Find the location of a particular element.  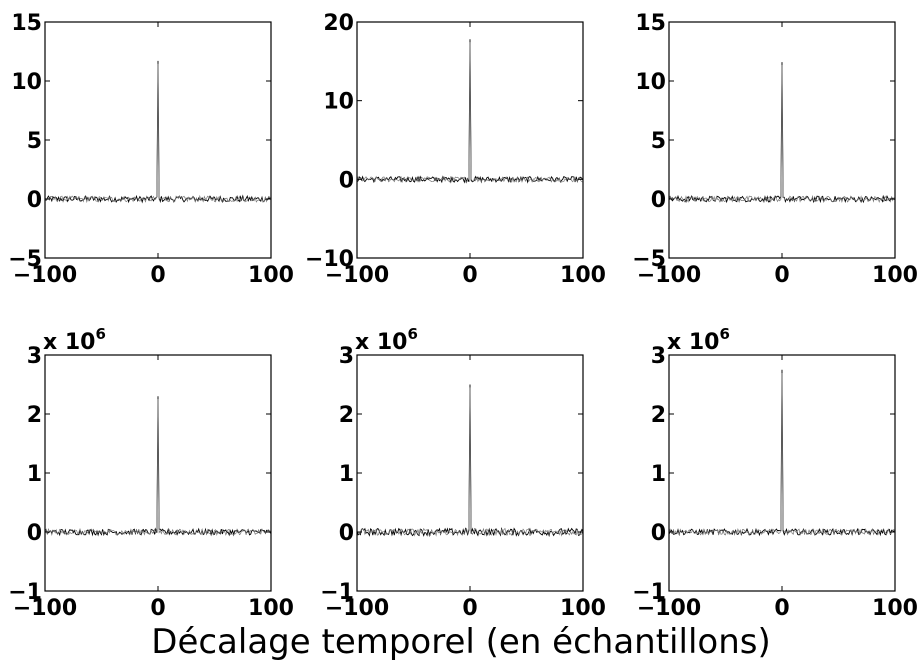

x-axis-label: Décalage temporel (en échantillons) is located at coordinates (461, 642).